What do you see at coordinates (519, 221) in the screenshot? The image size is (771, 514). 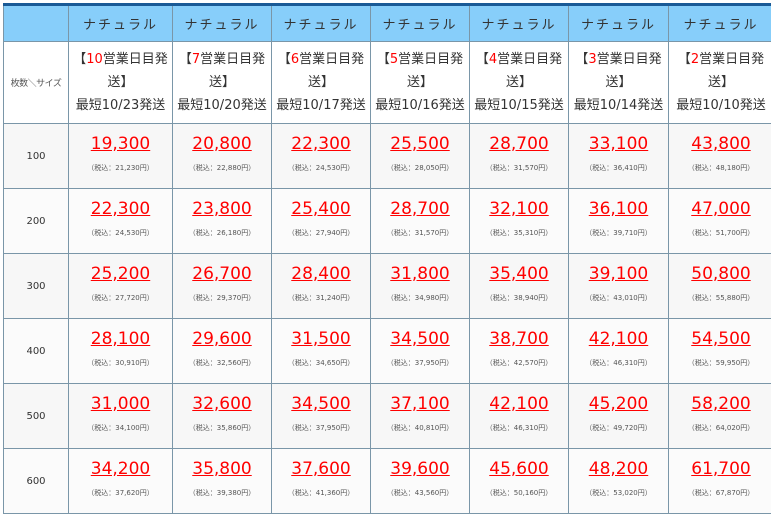 I see `price-cell: 32,100（税込：35,310円）` at bounding box center [519, 221].